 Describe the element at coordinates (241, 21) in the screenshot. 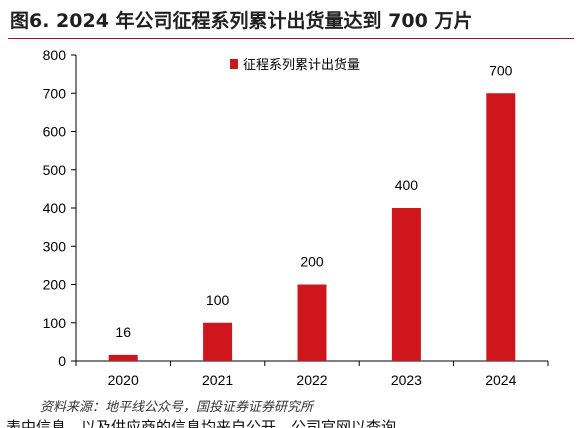

I see `figure-title: 图6. 2024 年公司征程系列累计出货量达到 700 万片` at that location.